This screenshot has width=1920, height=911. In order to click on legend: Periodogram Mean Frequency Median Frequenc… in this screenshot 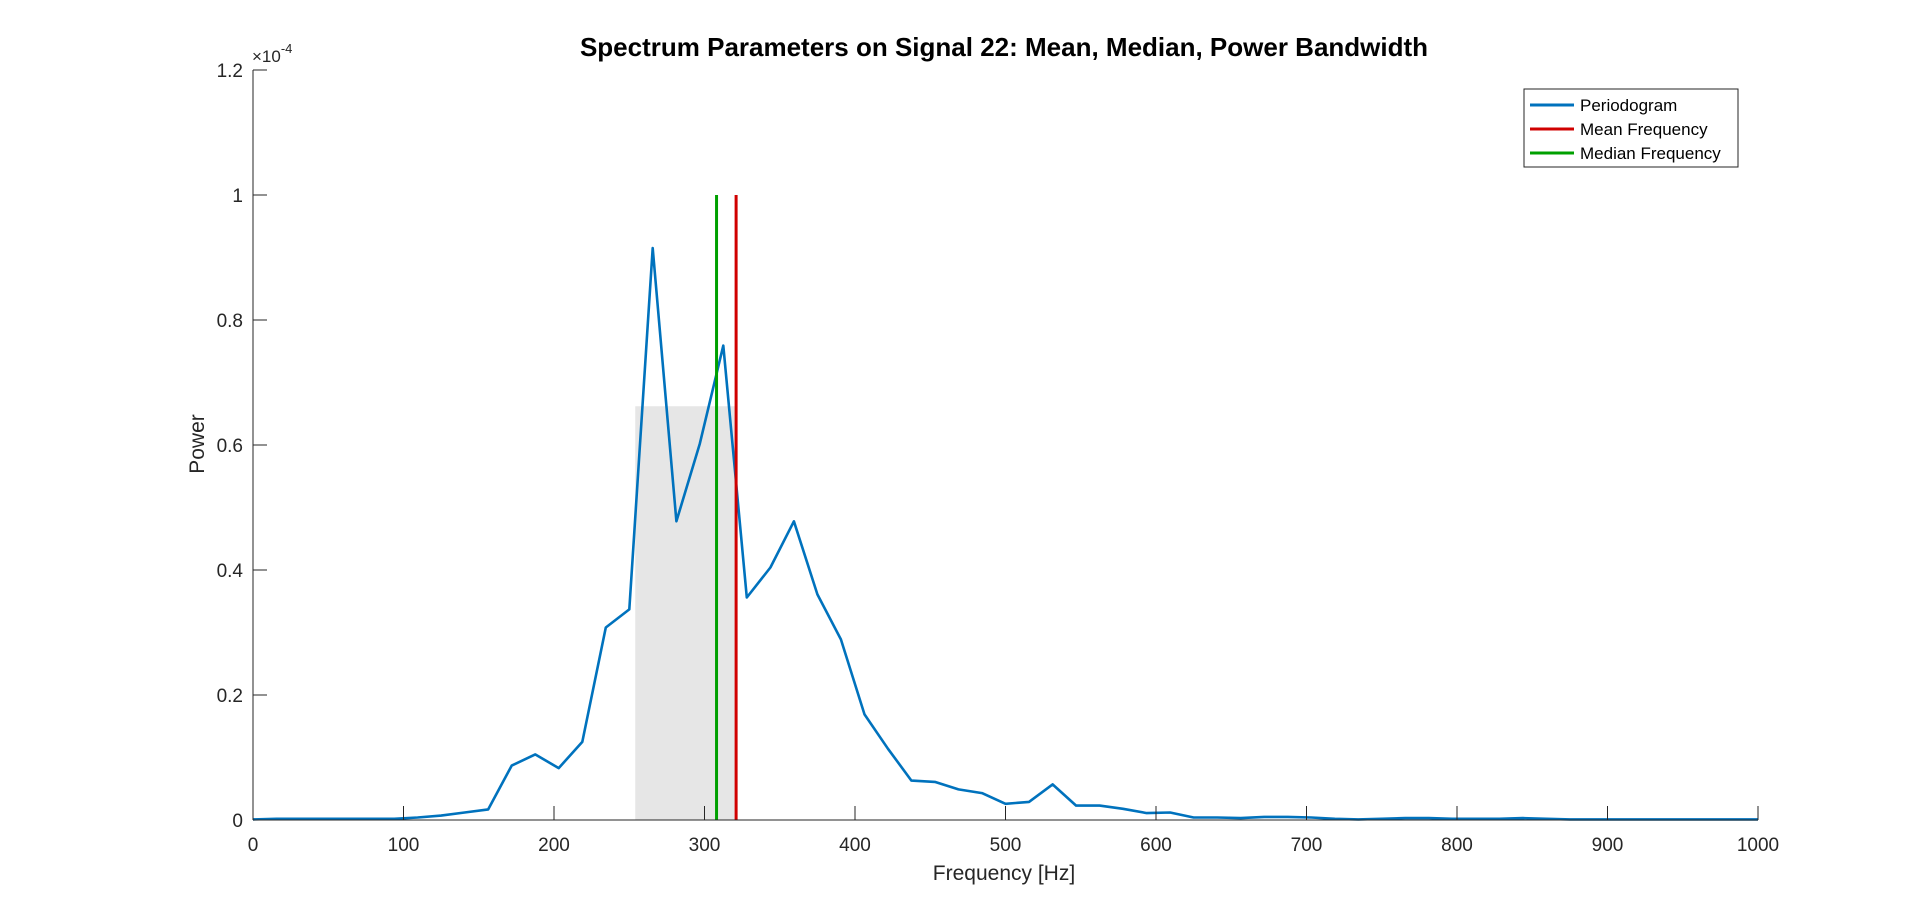, I will do `click(1631, 128)`.